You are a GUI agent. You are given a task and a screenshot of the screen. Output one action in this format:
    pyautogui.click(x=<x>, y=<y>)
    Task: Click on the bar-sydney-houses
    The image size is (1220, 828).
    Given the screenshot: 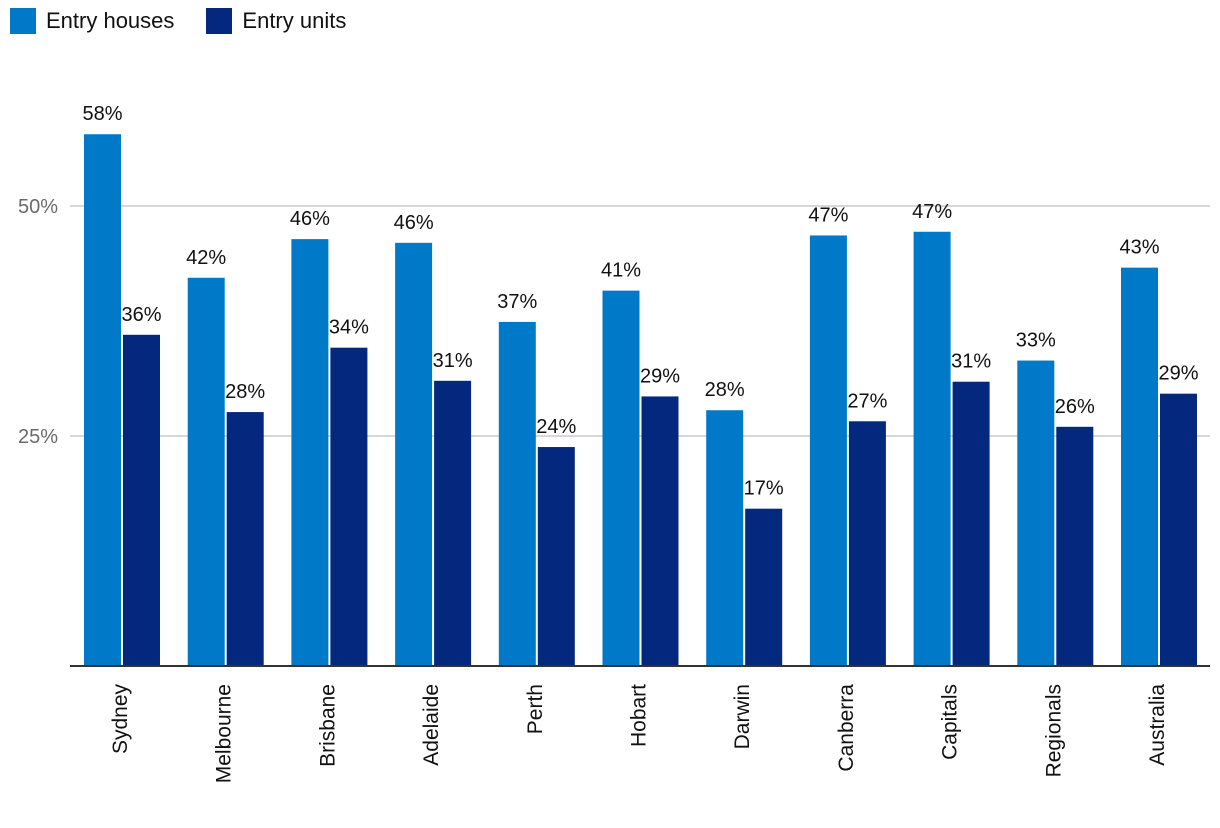 What is the action you would take?
    pyautogui.click(x=102, y=400)
    